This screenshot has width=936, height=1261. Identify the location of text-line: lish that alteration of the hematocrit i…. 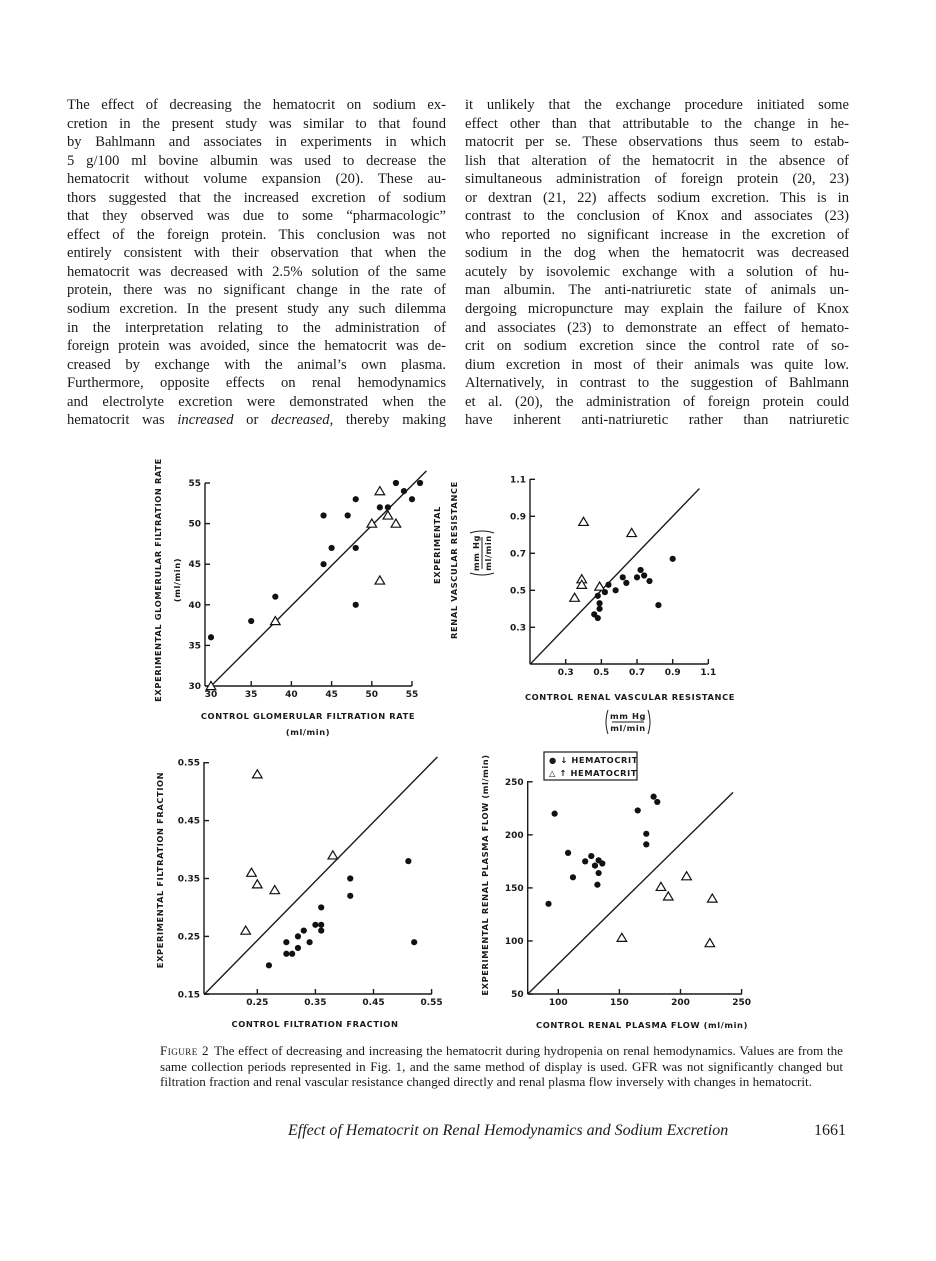
(657, 160).